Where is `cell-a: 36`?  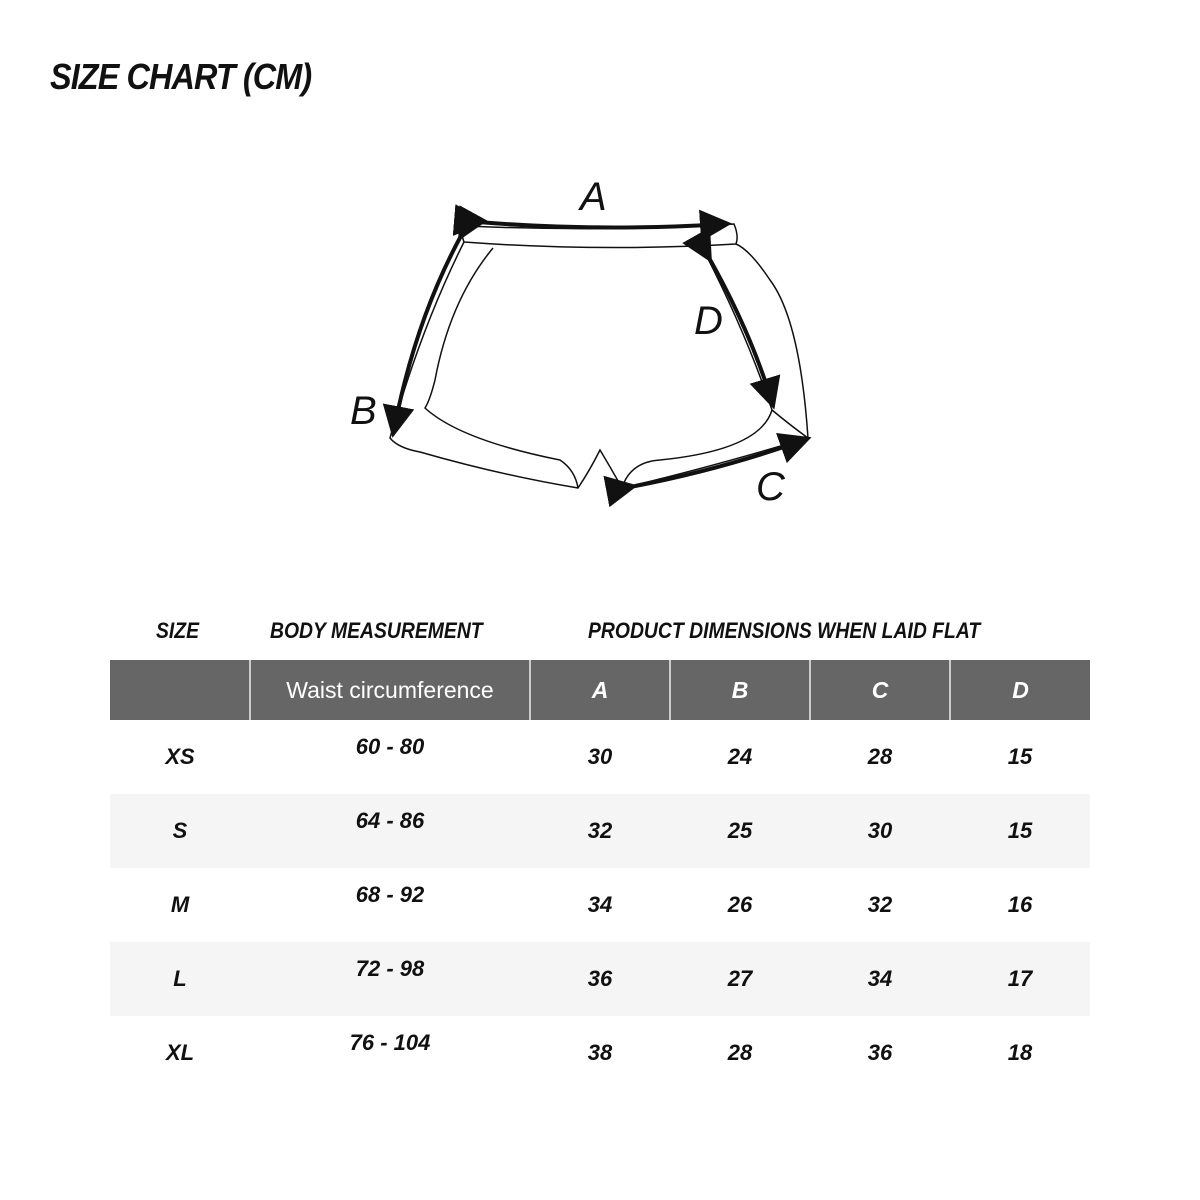 cell-a: 36 is located at coordinates (600, 979).